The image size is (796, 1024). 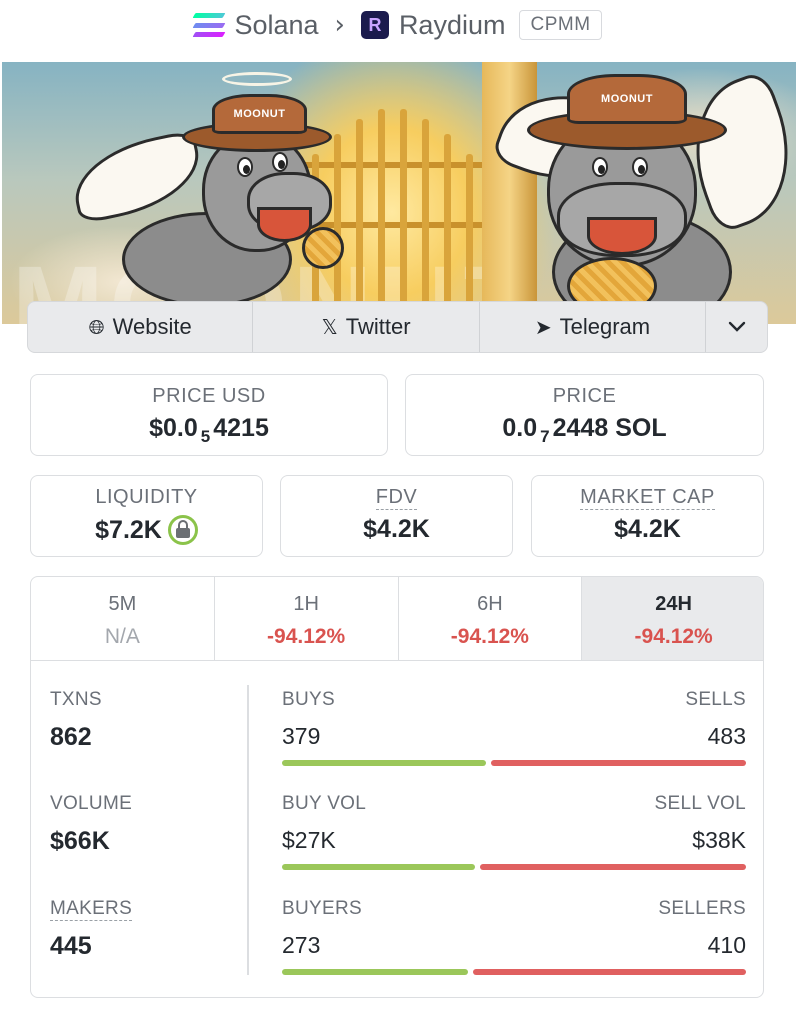 I want to click on buy-vol-bar-fill, so click(x=378, y=867).